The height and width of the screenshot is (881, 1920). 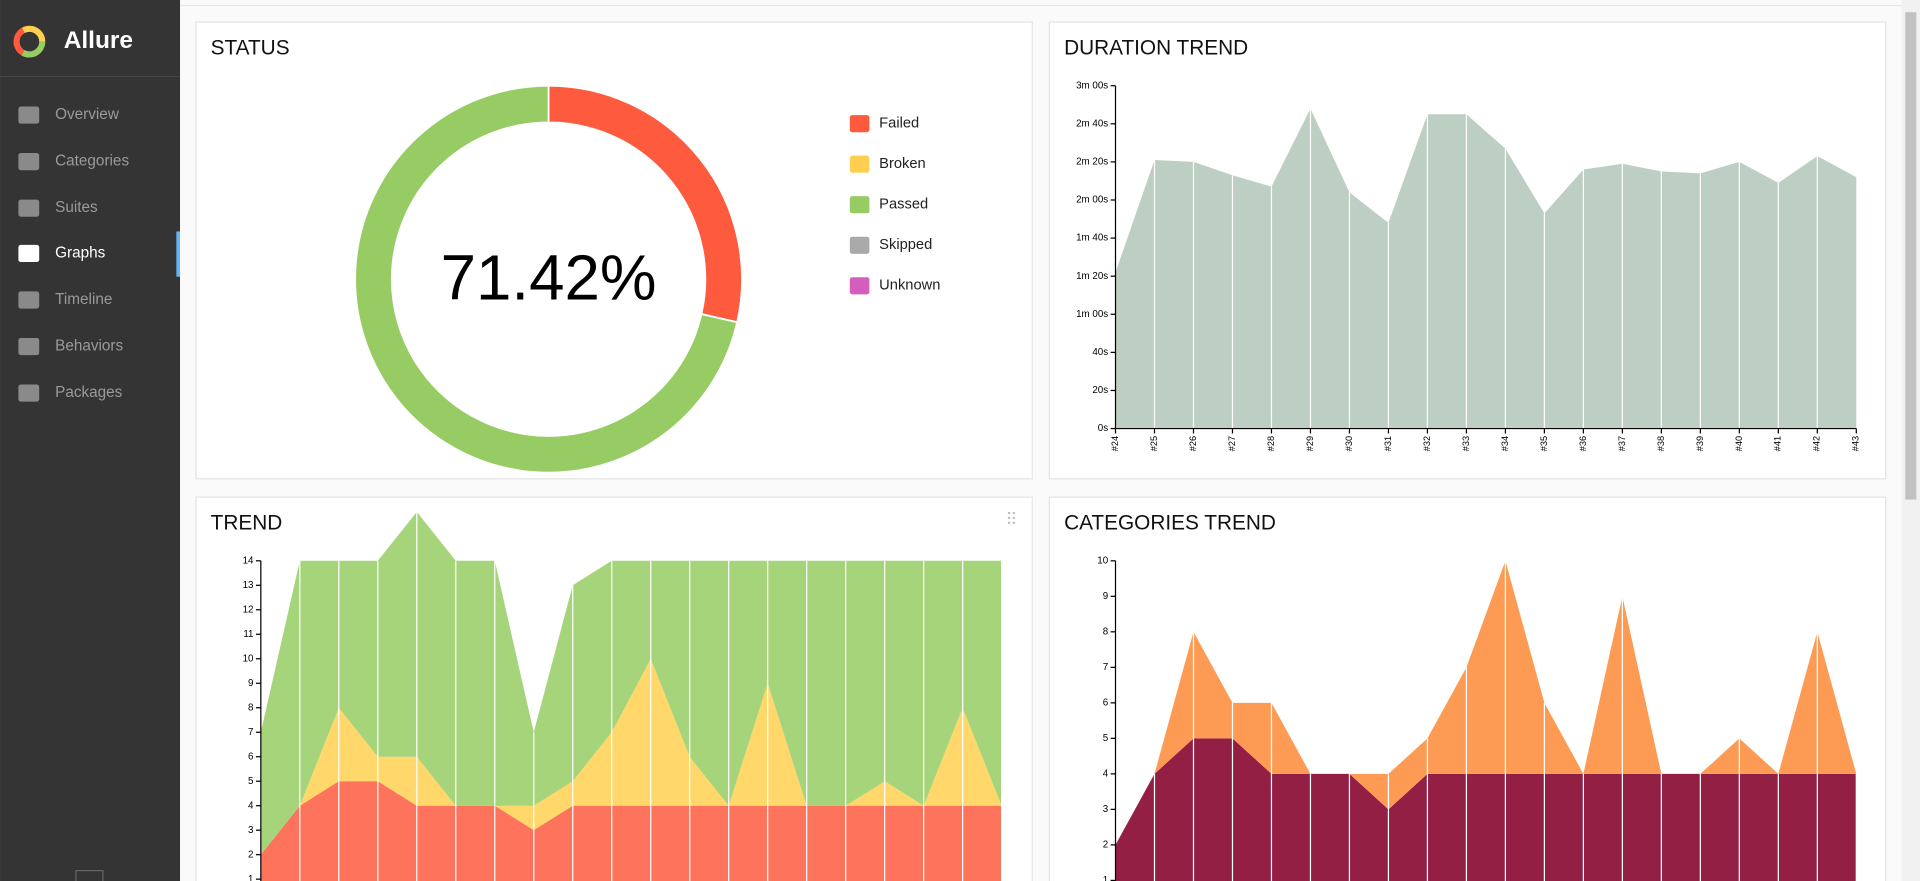 I want to click on x-tick-label: #28, so click(x=1271, y=443).